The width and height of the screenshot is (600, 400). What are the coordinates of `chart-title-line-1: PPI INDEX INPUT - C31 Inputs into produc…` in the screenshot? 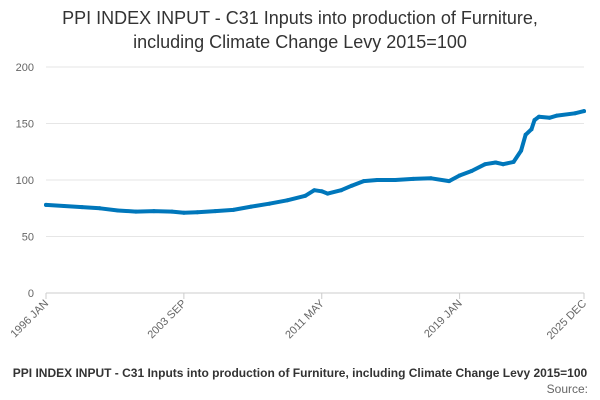 It's located at (300, 18).